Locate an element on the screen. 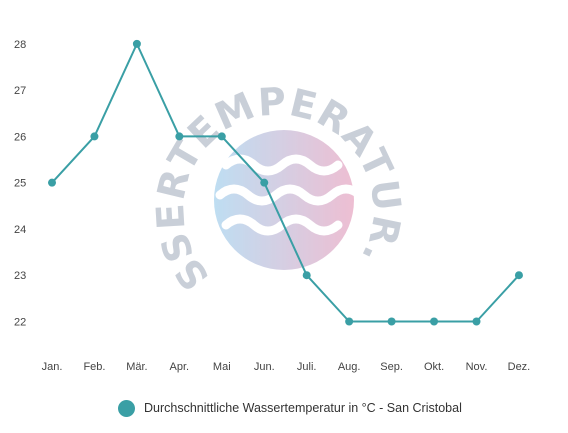  x-tick-label: Nov. is located at coordinates (477, 367).